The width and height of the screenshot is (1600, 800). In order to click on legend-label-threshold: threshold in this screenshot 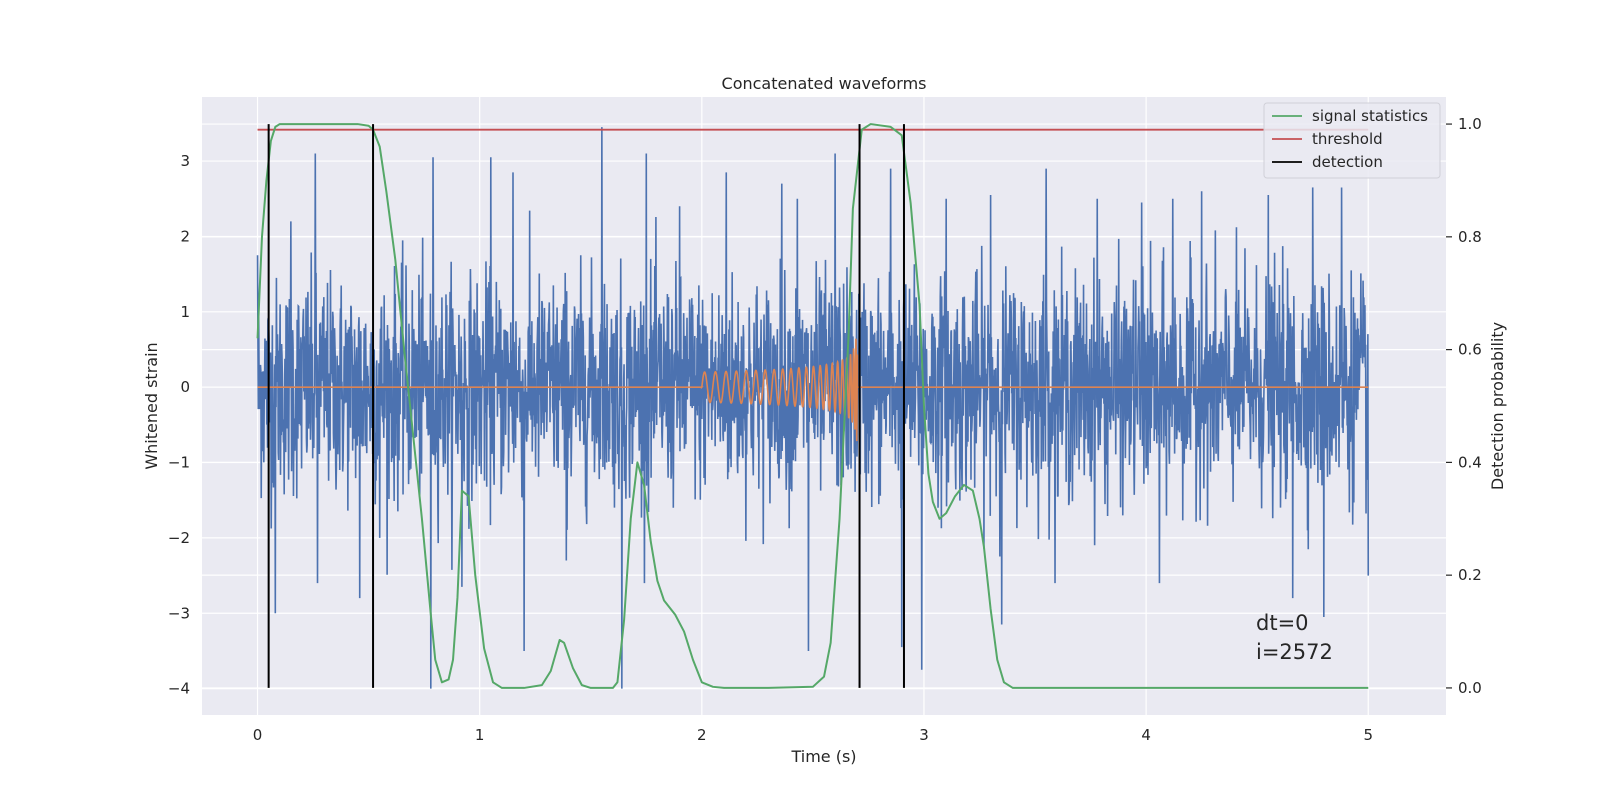, I will do `click(1347, 139)`.